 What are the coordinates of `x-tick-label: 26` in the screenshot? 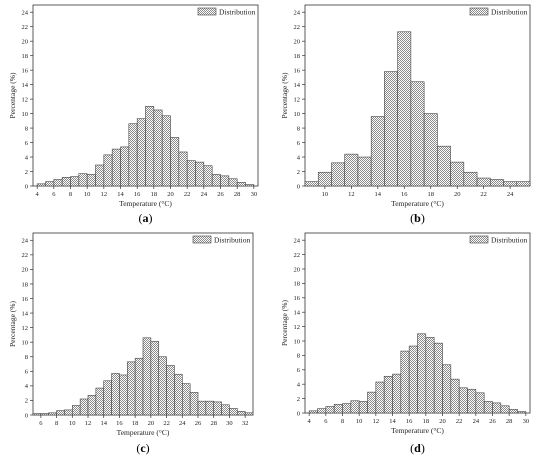 It's located at (492, 421).